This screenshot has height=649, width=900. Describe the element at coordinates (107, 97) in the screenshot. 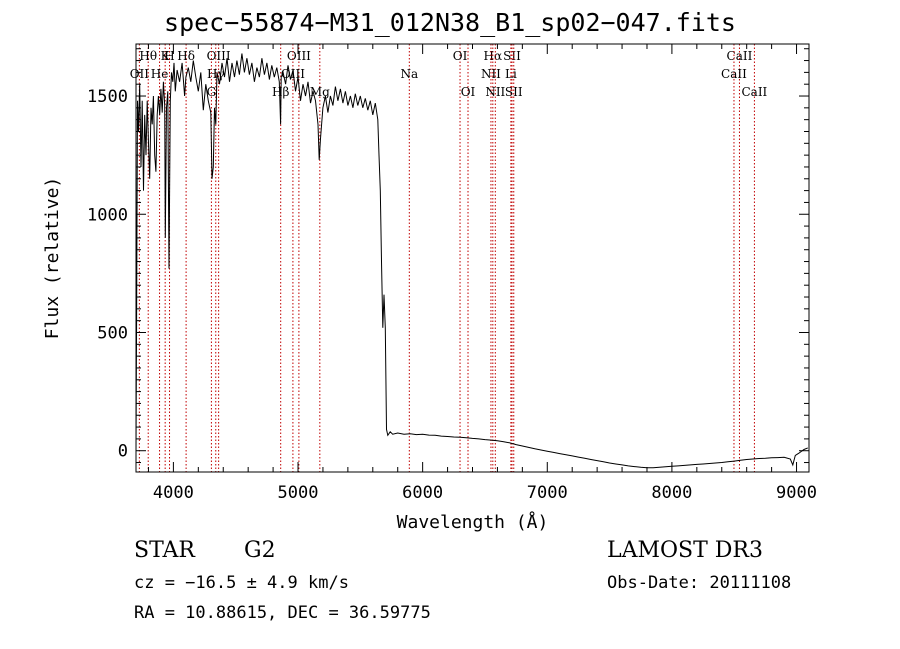

I see `y-tick-label-1500: 1500` at that location.